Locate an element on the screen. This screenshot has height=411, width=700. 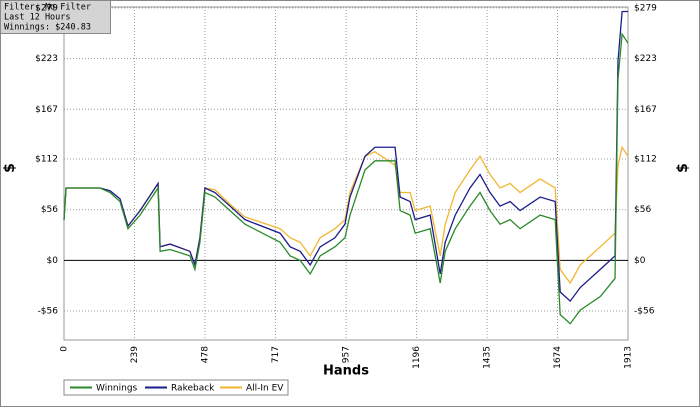
y-tick-label: $112 is located at coordinates (46, 160).